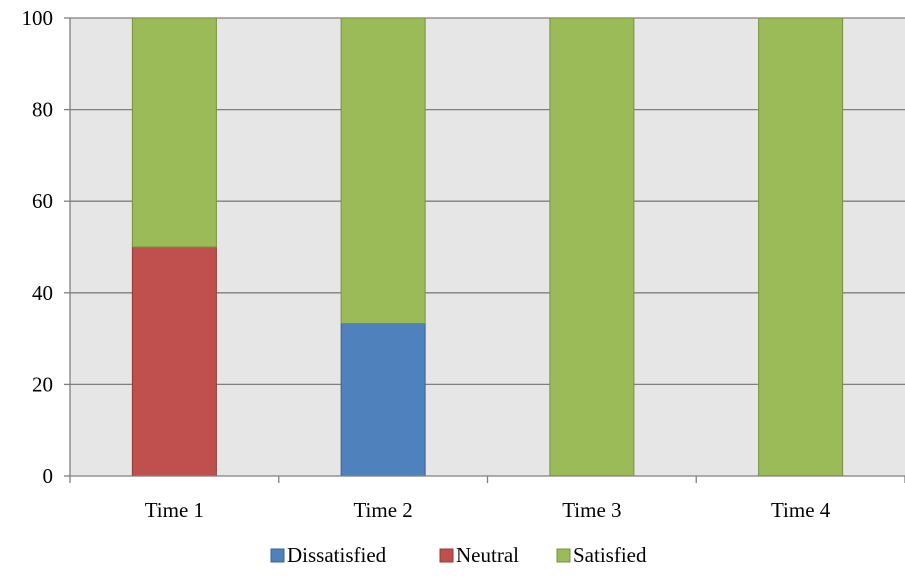 The height and width of the screenshot is (579, 905). Describe the element at coordinates (174, 510) in the screenshot. I see `x-tick-label: Time 1` at that location.